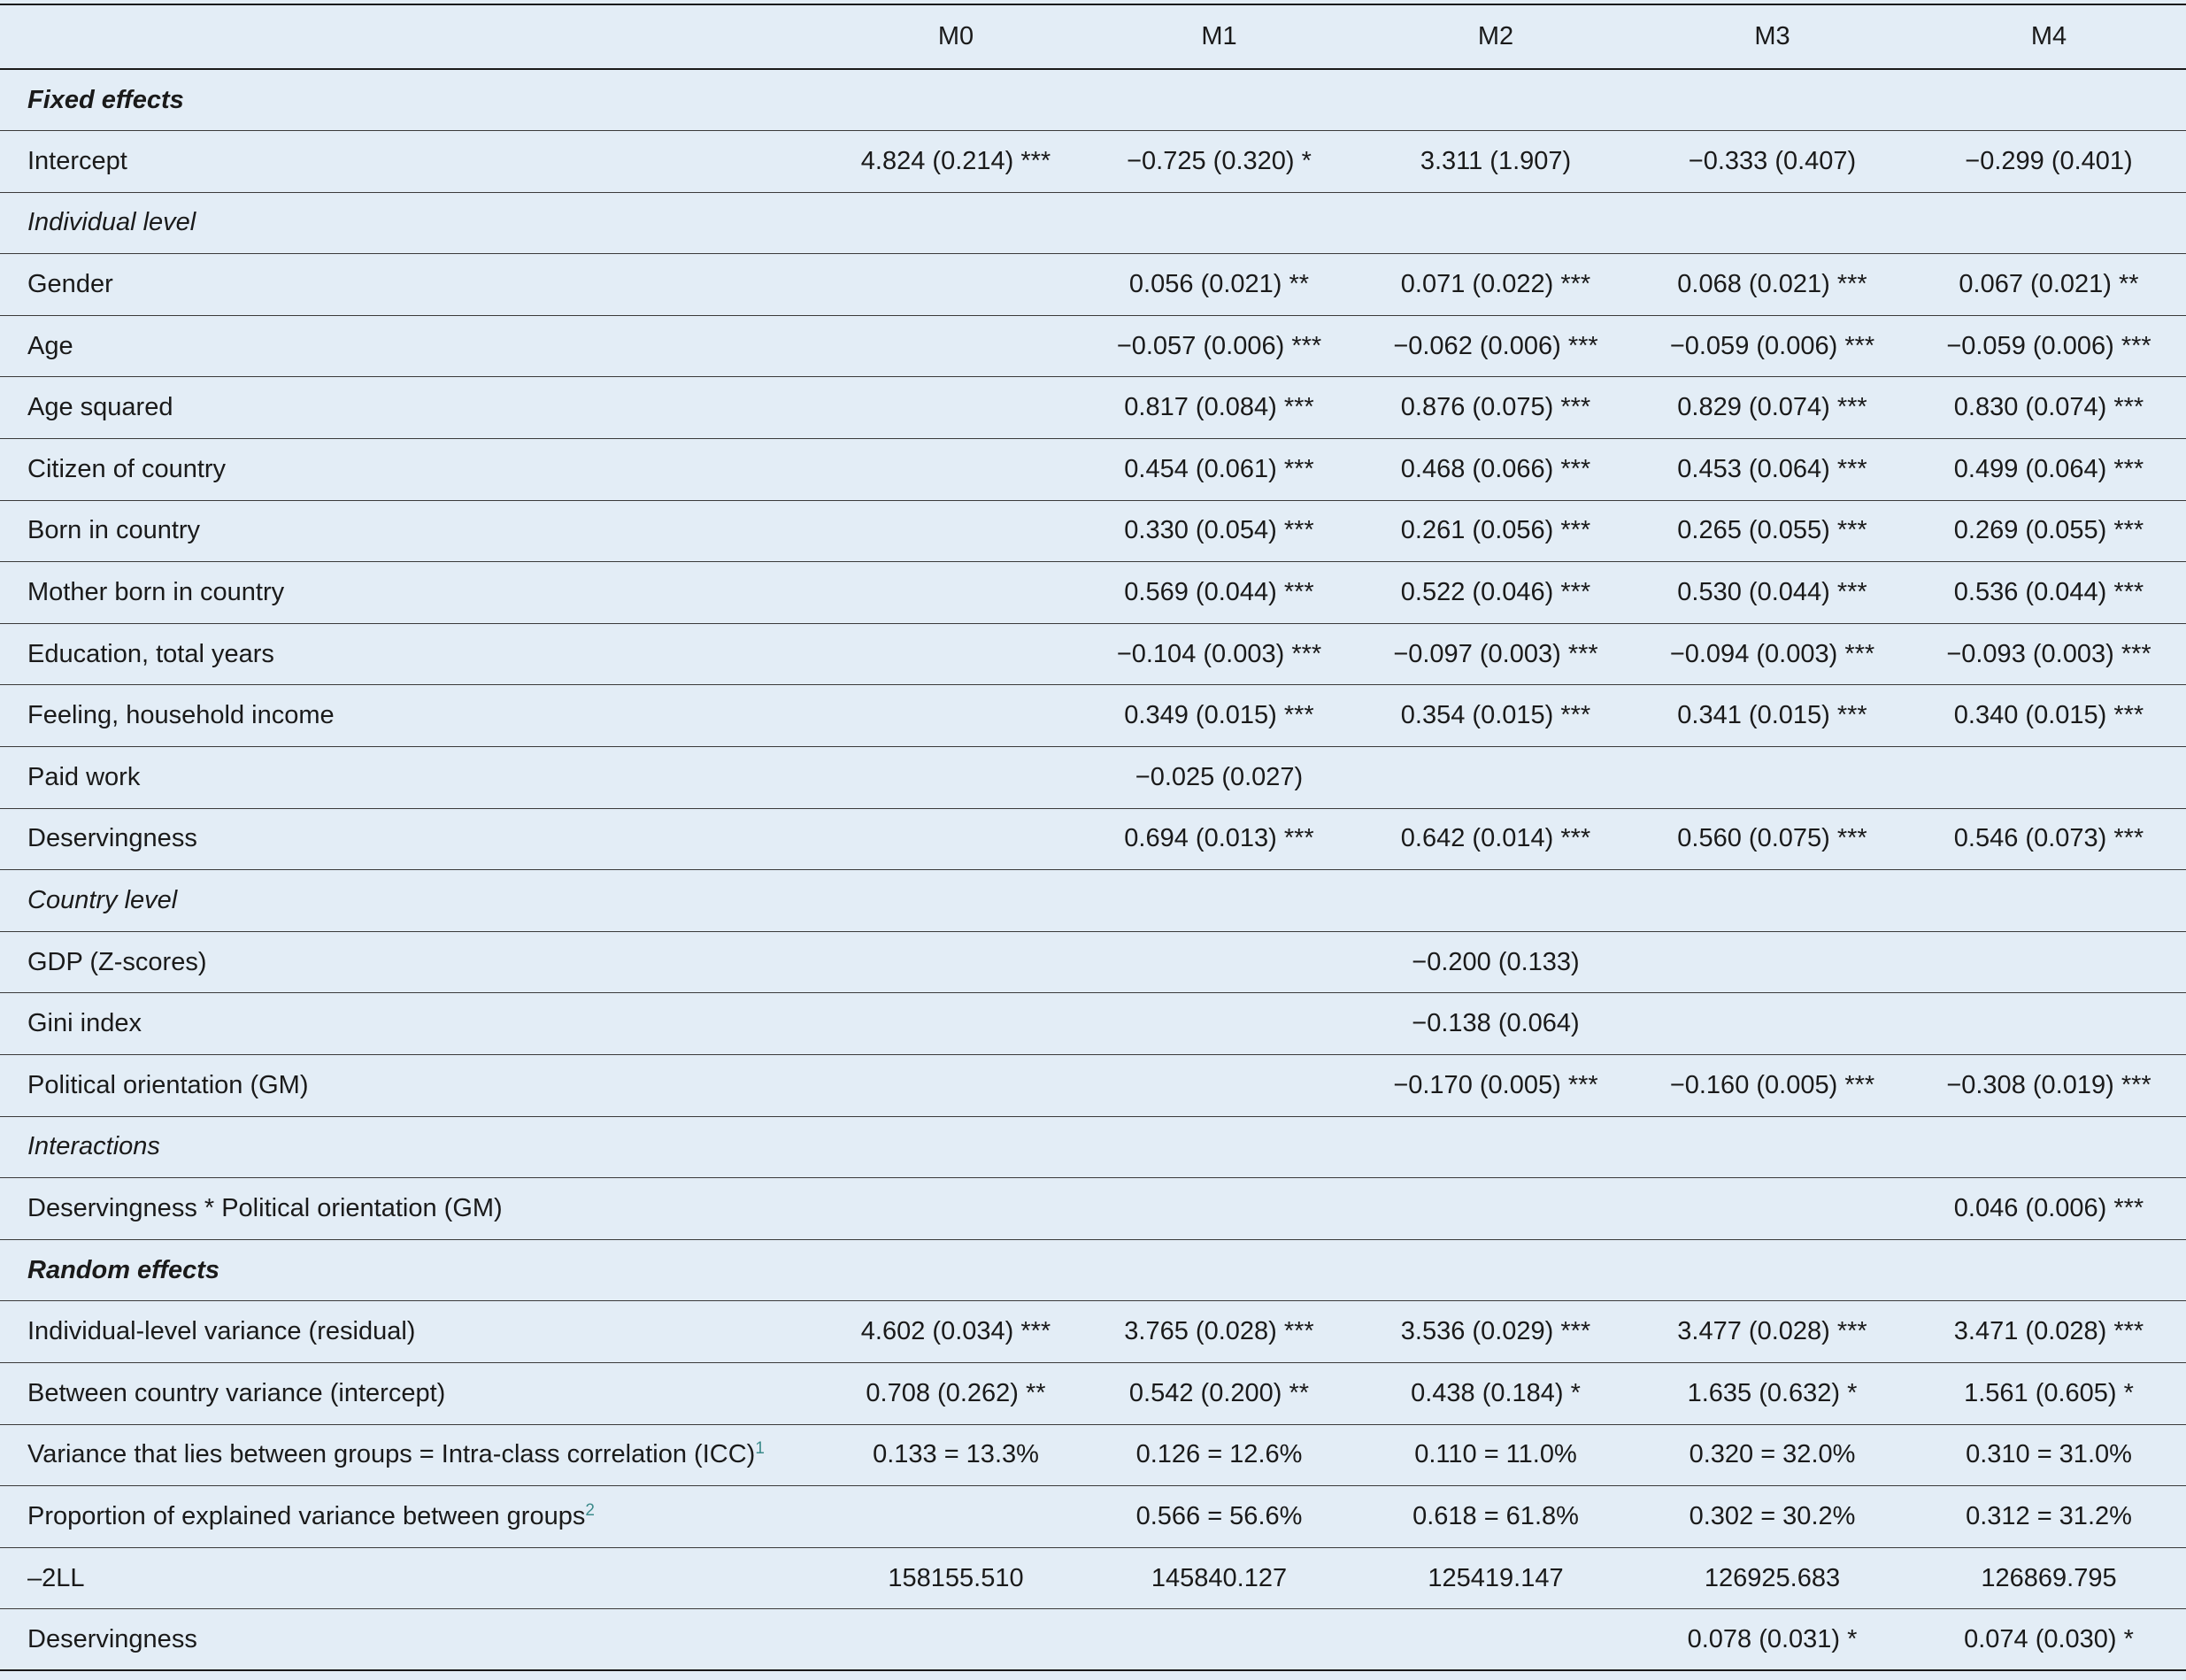 Image resolution: width=2186 pixels, height=1680 pixels. Describe the element at coordinates (77, 160) in the screenshot. I see `row-label-text: Intercept` at that location.